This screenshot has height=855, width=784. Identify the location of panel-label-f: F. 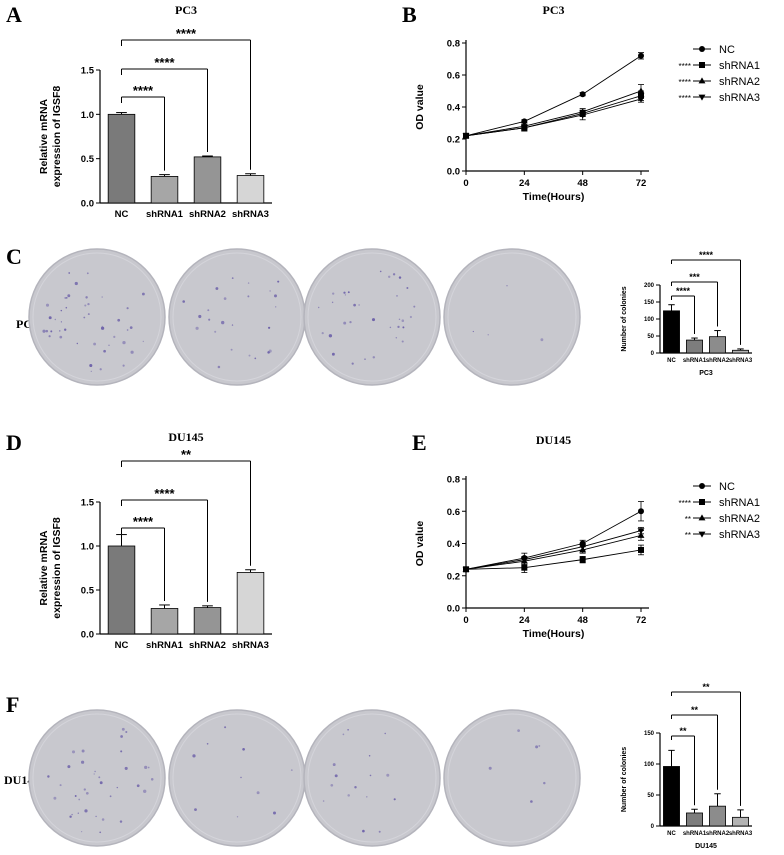
(12, 704).